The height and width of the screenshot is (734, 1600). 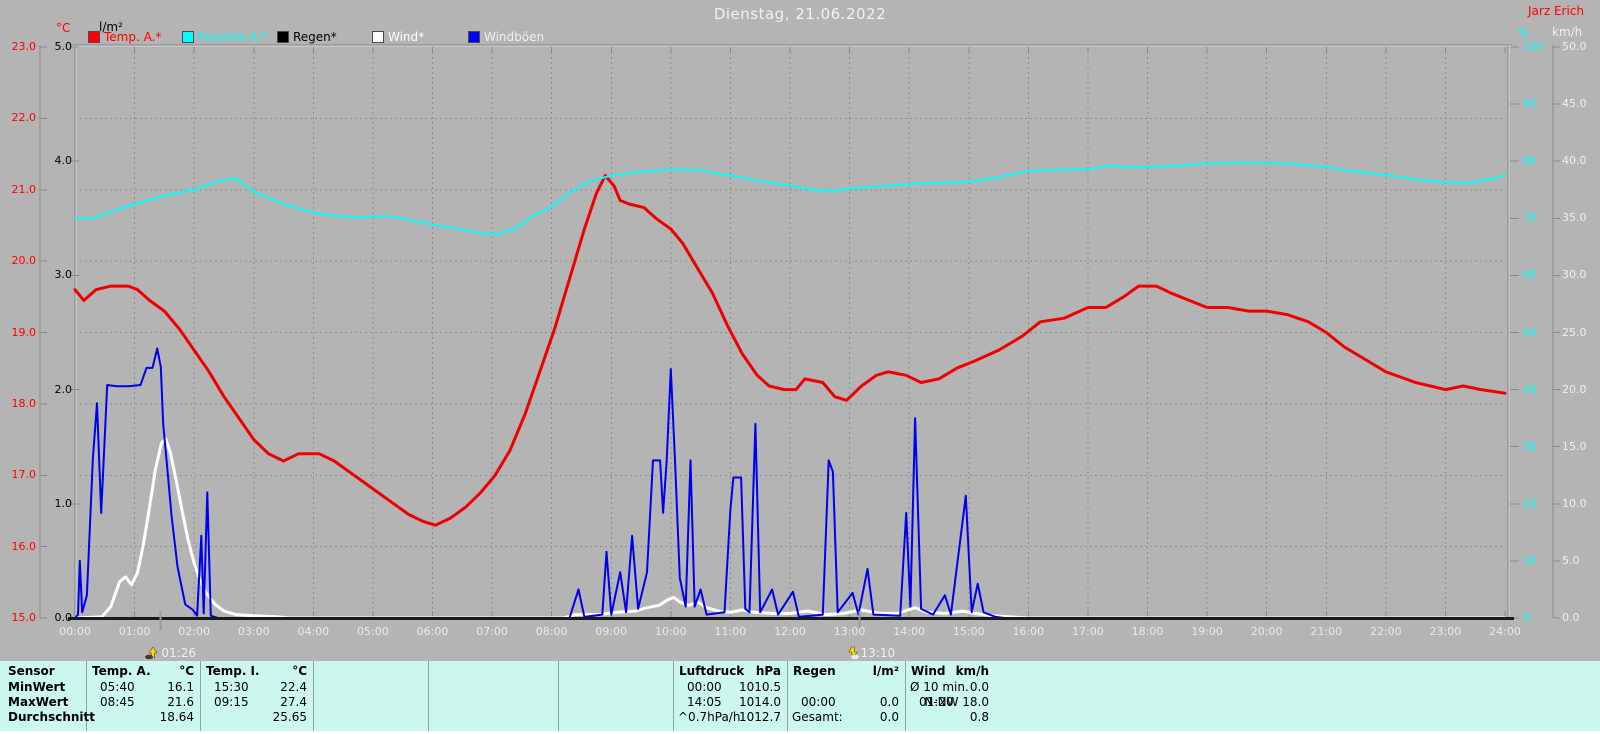 I want to click on time-axis-tick-label: 19:00, so click(x=1207, y=631).